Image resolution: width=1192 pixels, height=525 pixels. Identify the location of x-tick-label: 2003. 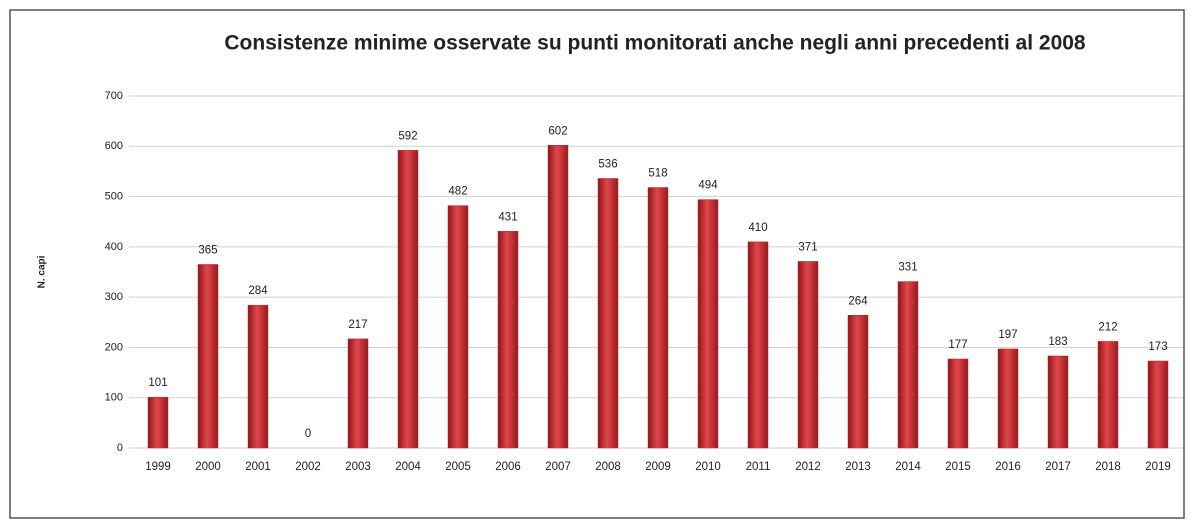
(358, 467).